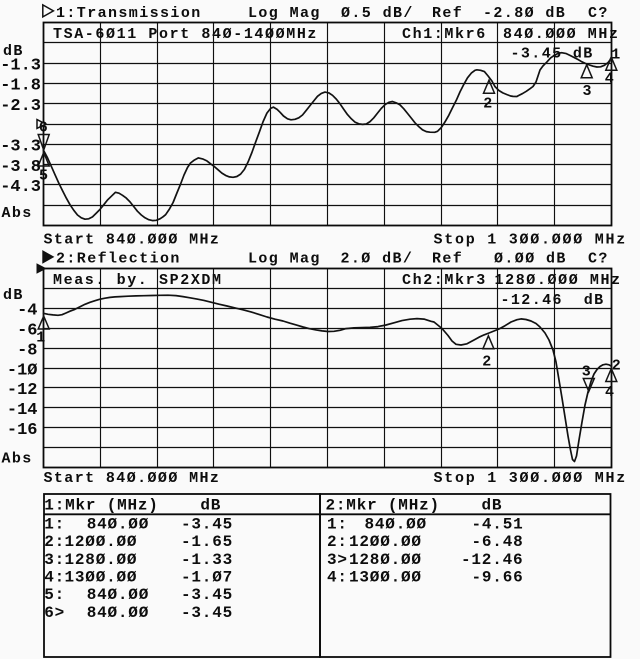 This screenshot has width=640, height=659. What do you see at coordinates (552, 53) in the screenshot?
I see `svg-text: -3.45 dB` at bounding box center [552, 53].